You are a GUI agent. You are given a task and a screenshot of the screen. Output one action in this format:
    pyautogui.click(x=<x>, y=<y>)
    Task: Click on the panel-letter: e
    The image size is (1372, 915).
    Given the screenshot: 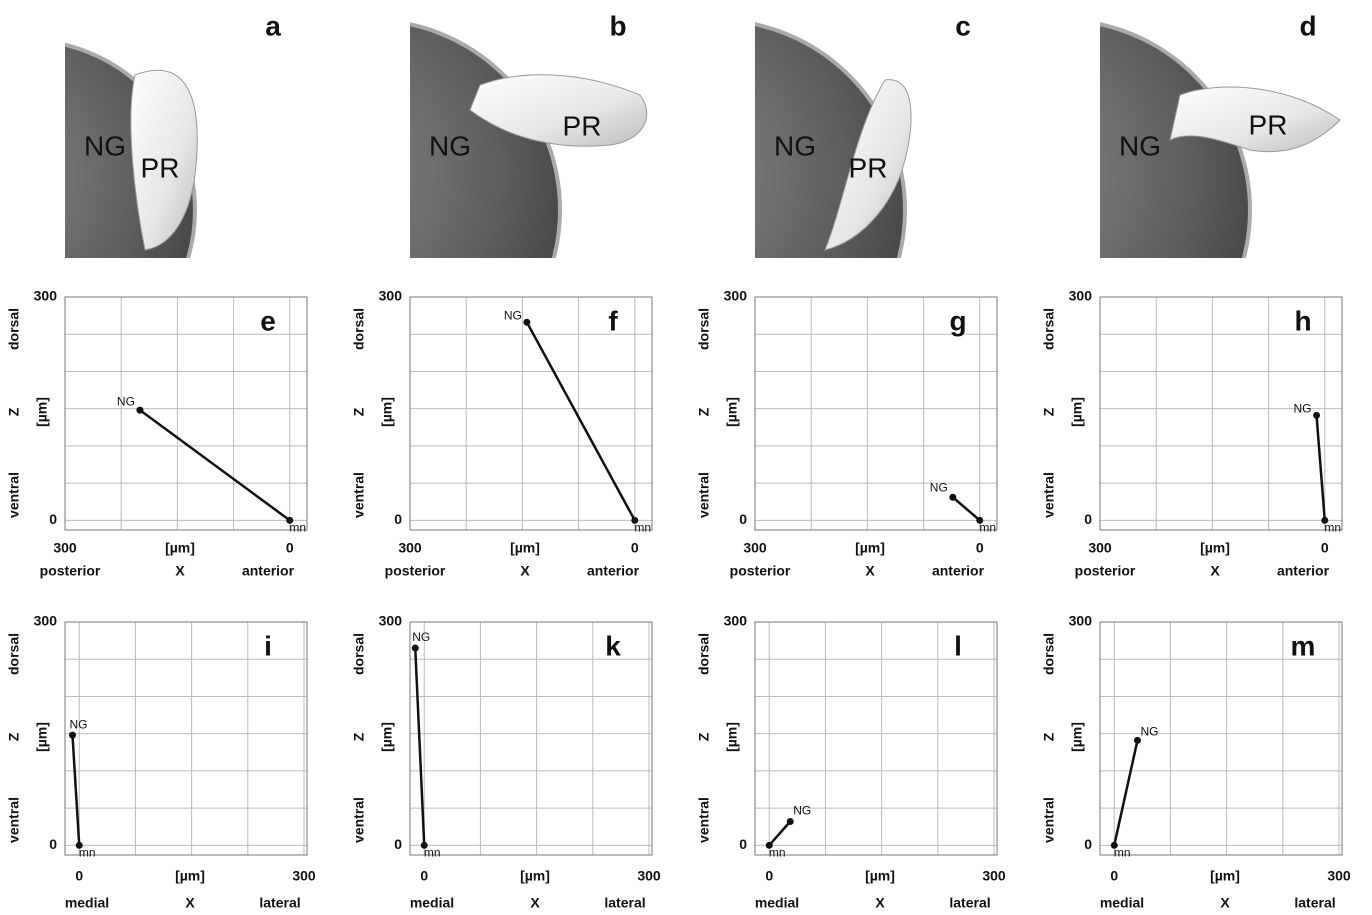 What is the action you would take?
    pyautogui.click(x=268, y=320)
    